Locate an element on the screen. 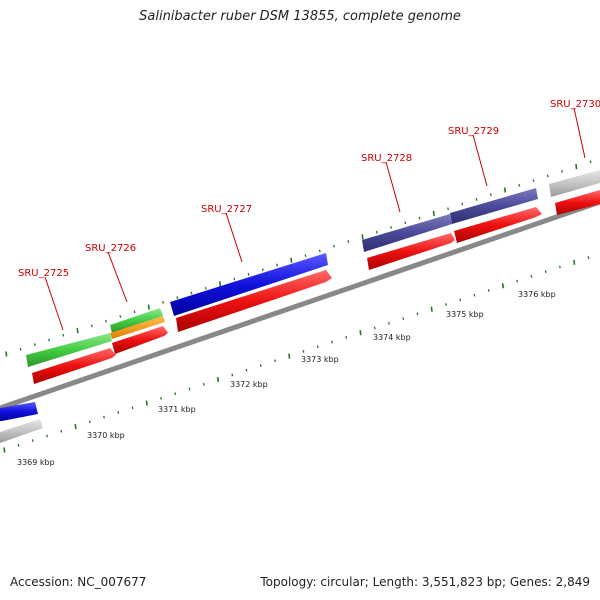 The height and width of the screenshot is (600, 600). kbp-label: 3370 kbp is located at coordinates (106, 435).